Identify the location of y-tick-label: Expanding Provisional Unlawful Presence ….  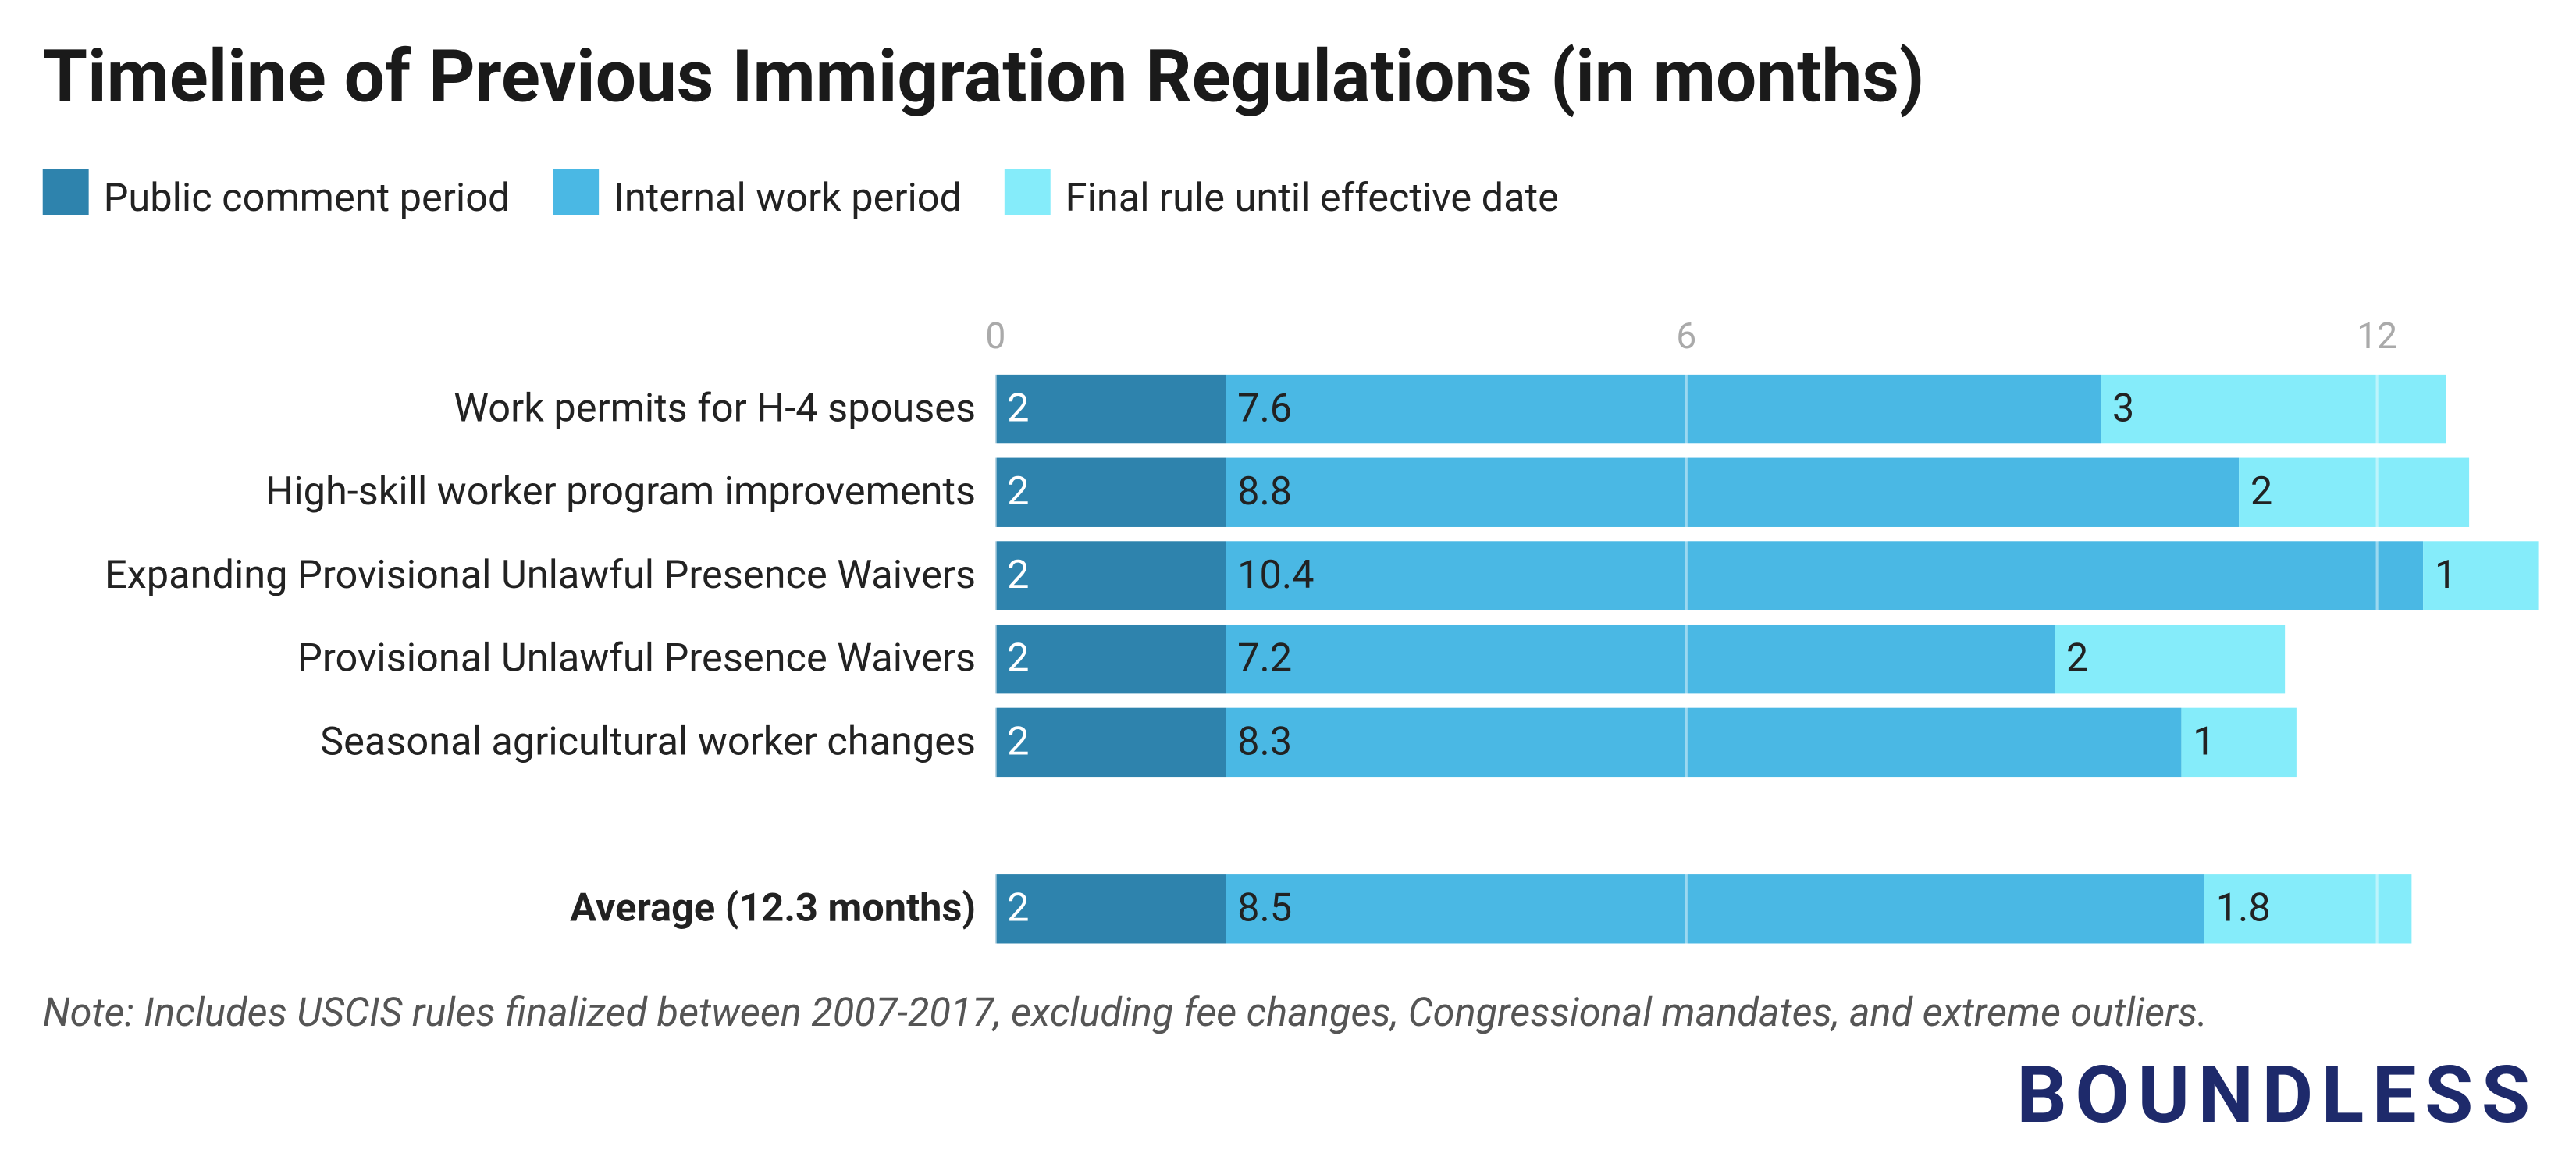
(540, 575).